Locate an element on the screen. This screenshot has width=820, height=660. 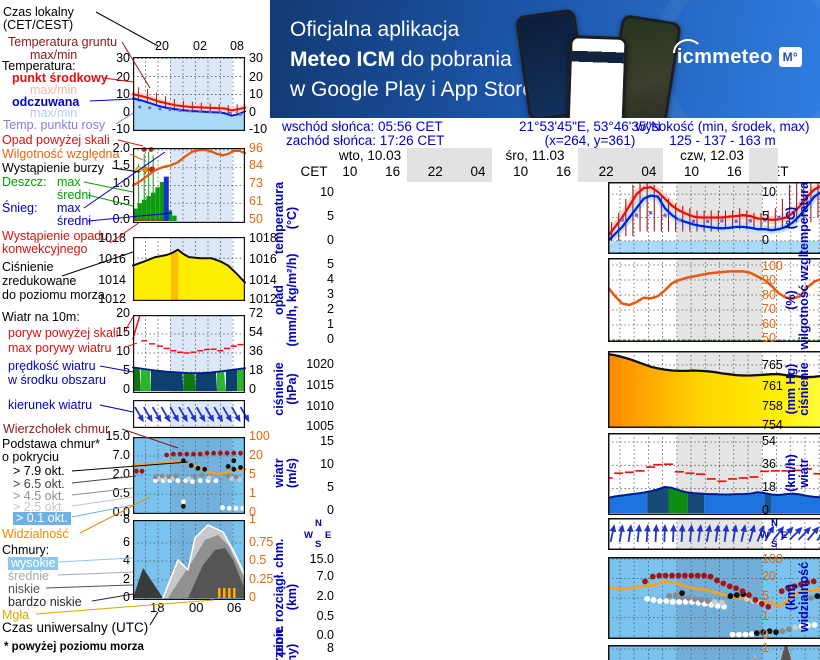
axis-title: opad (mm/h, kg/m²/h) is located at coordinates (285, 300).